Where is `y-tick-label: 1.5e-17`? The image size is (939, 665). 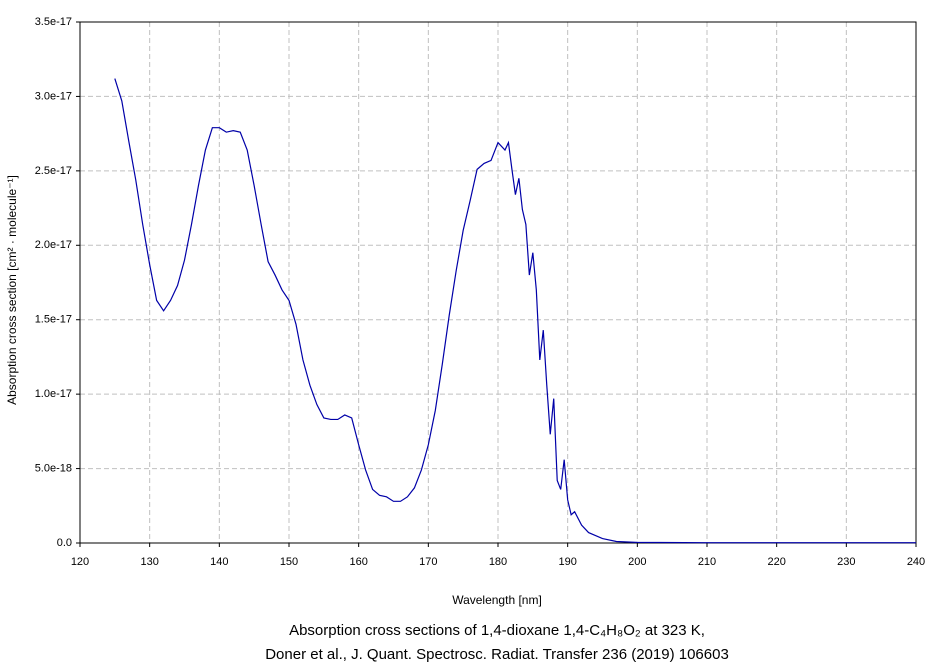
y-tick-label: 1.5e-17 is located at coordinates (53, 320).